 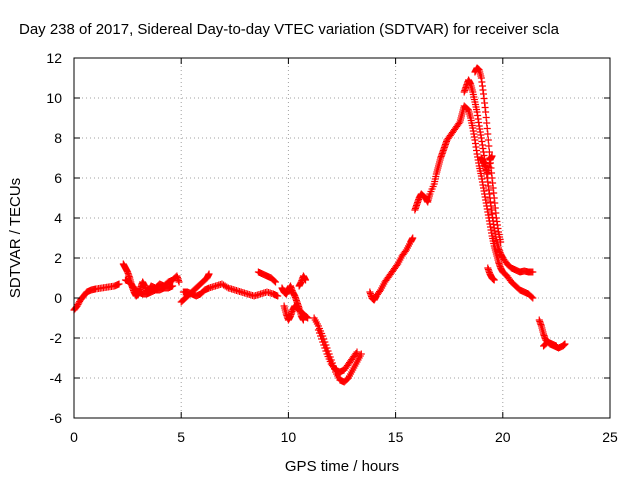 What do you see at coordinates (54, 58) in the screenshot?
I see `y-tick-label: 12` at bounding box center [54, 58].